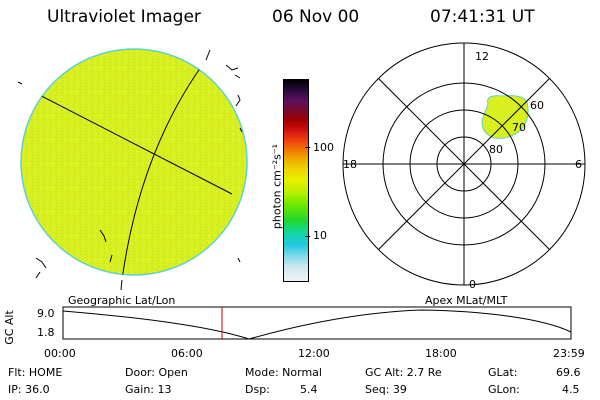 The height and width of the screenshot is (400, 600). I want to click on seq-status: Seq: 39, so click(386, 389).